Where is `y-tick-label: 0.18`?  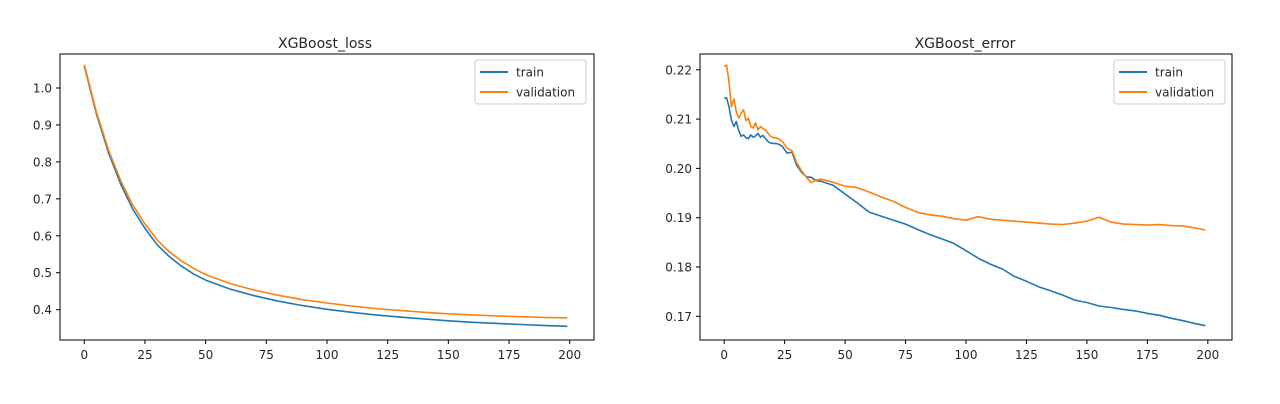
y-tick-label: 0.18 is located at coordinates (678, 268).